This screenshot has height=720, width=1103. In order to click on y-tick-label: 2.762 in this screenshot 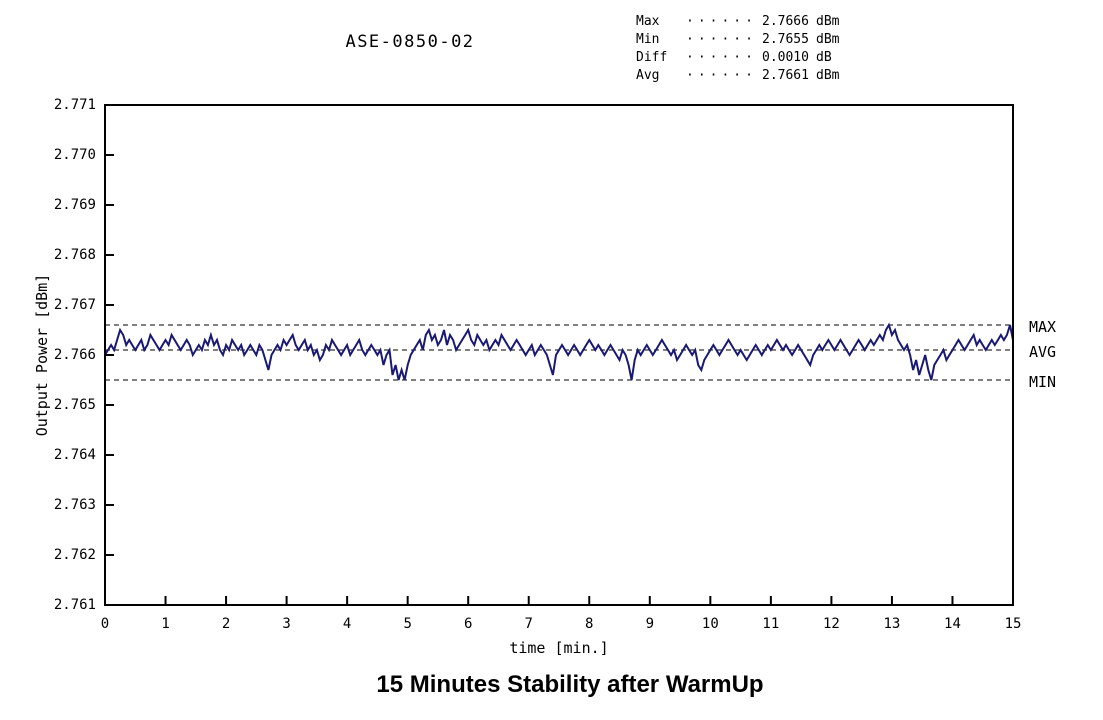, I will do `click(74, 555)`.